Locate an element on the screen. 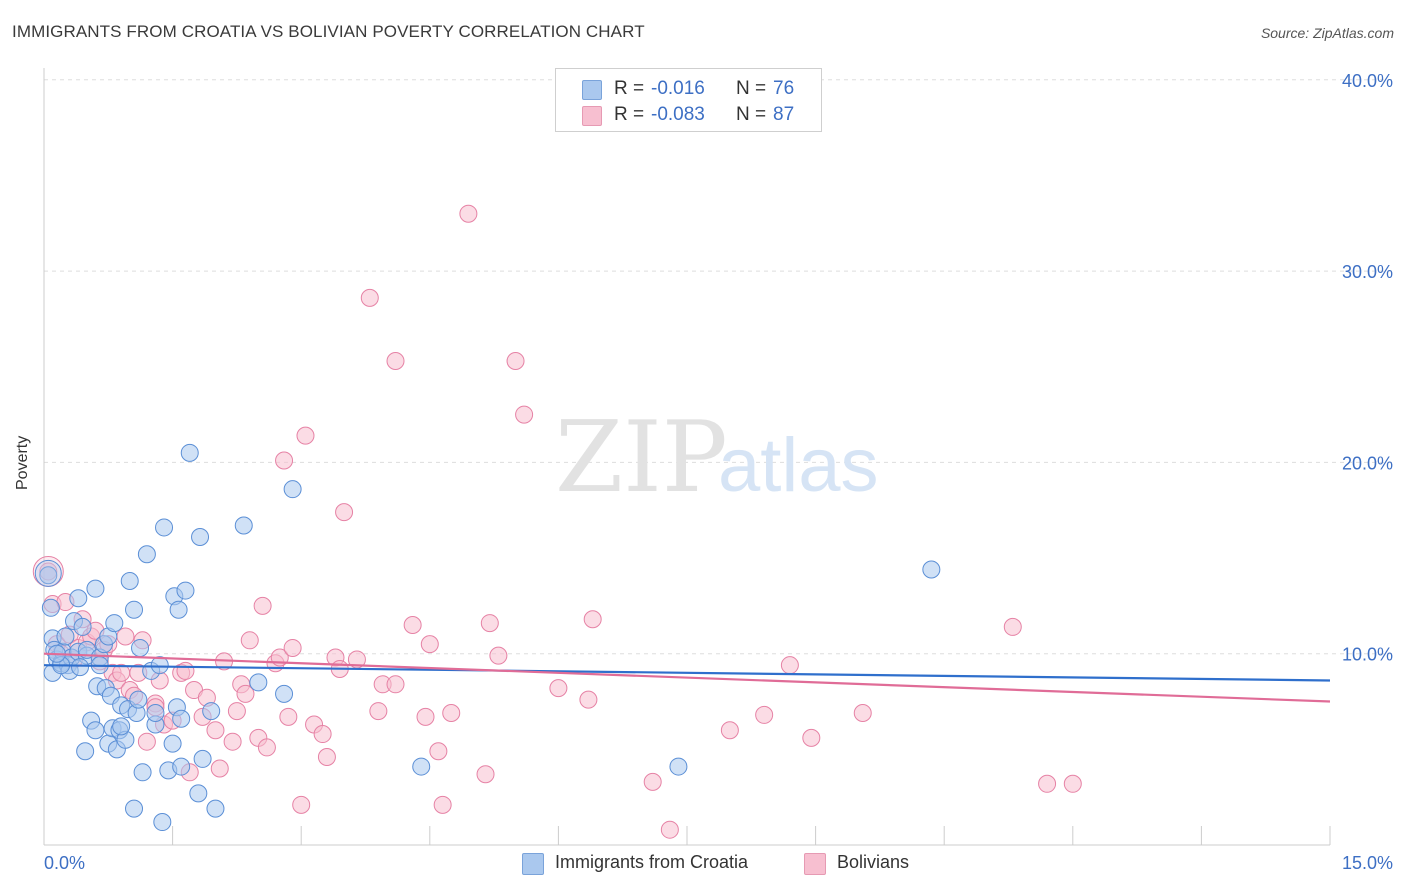 Image resolution: width=1406 pixels, height=892 pixels. y-axis-label: Poverty is located at coordinates (22, 462).